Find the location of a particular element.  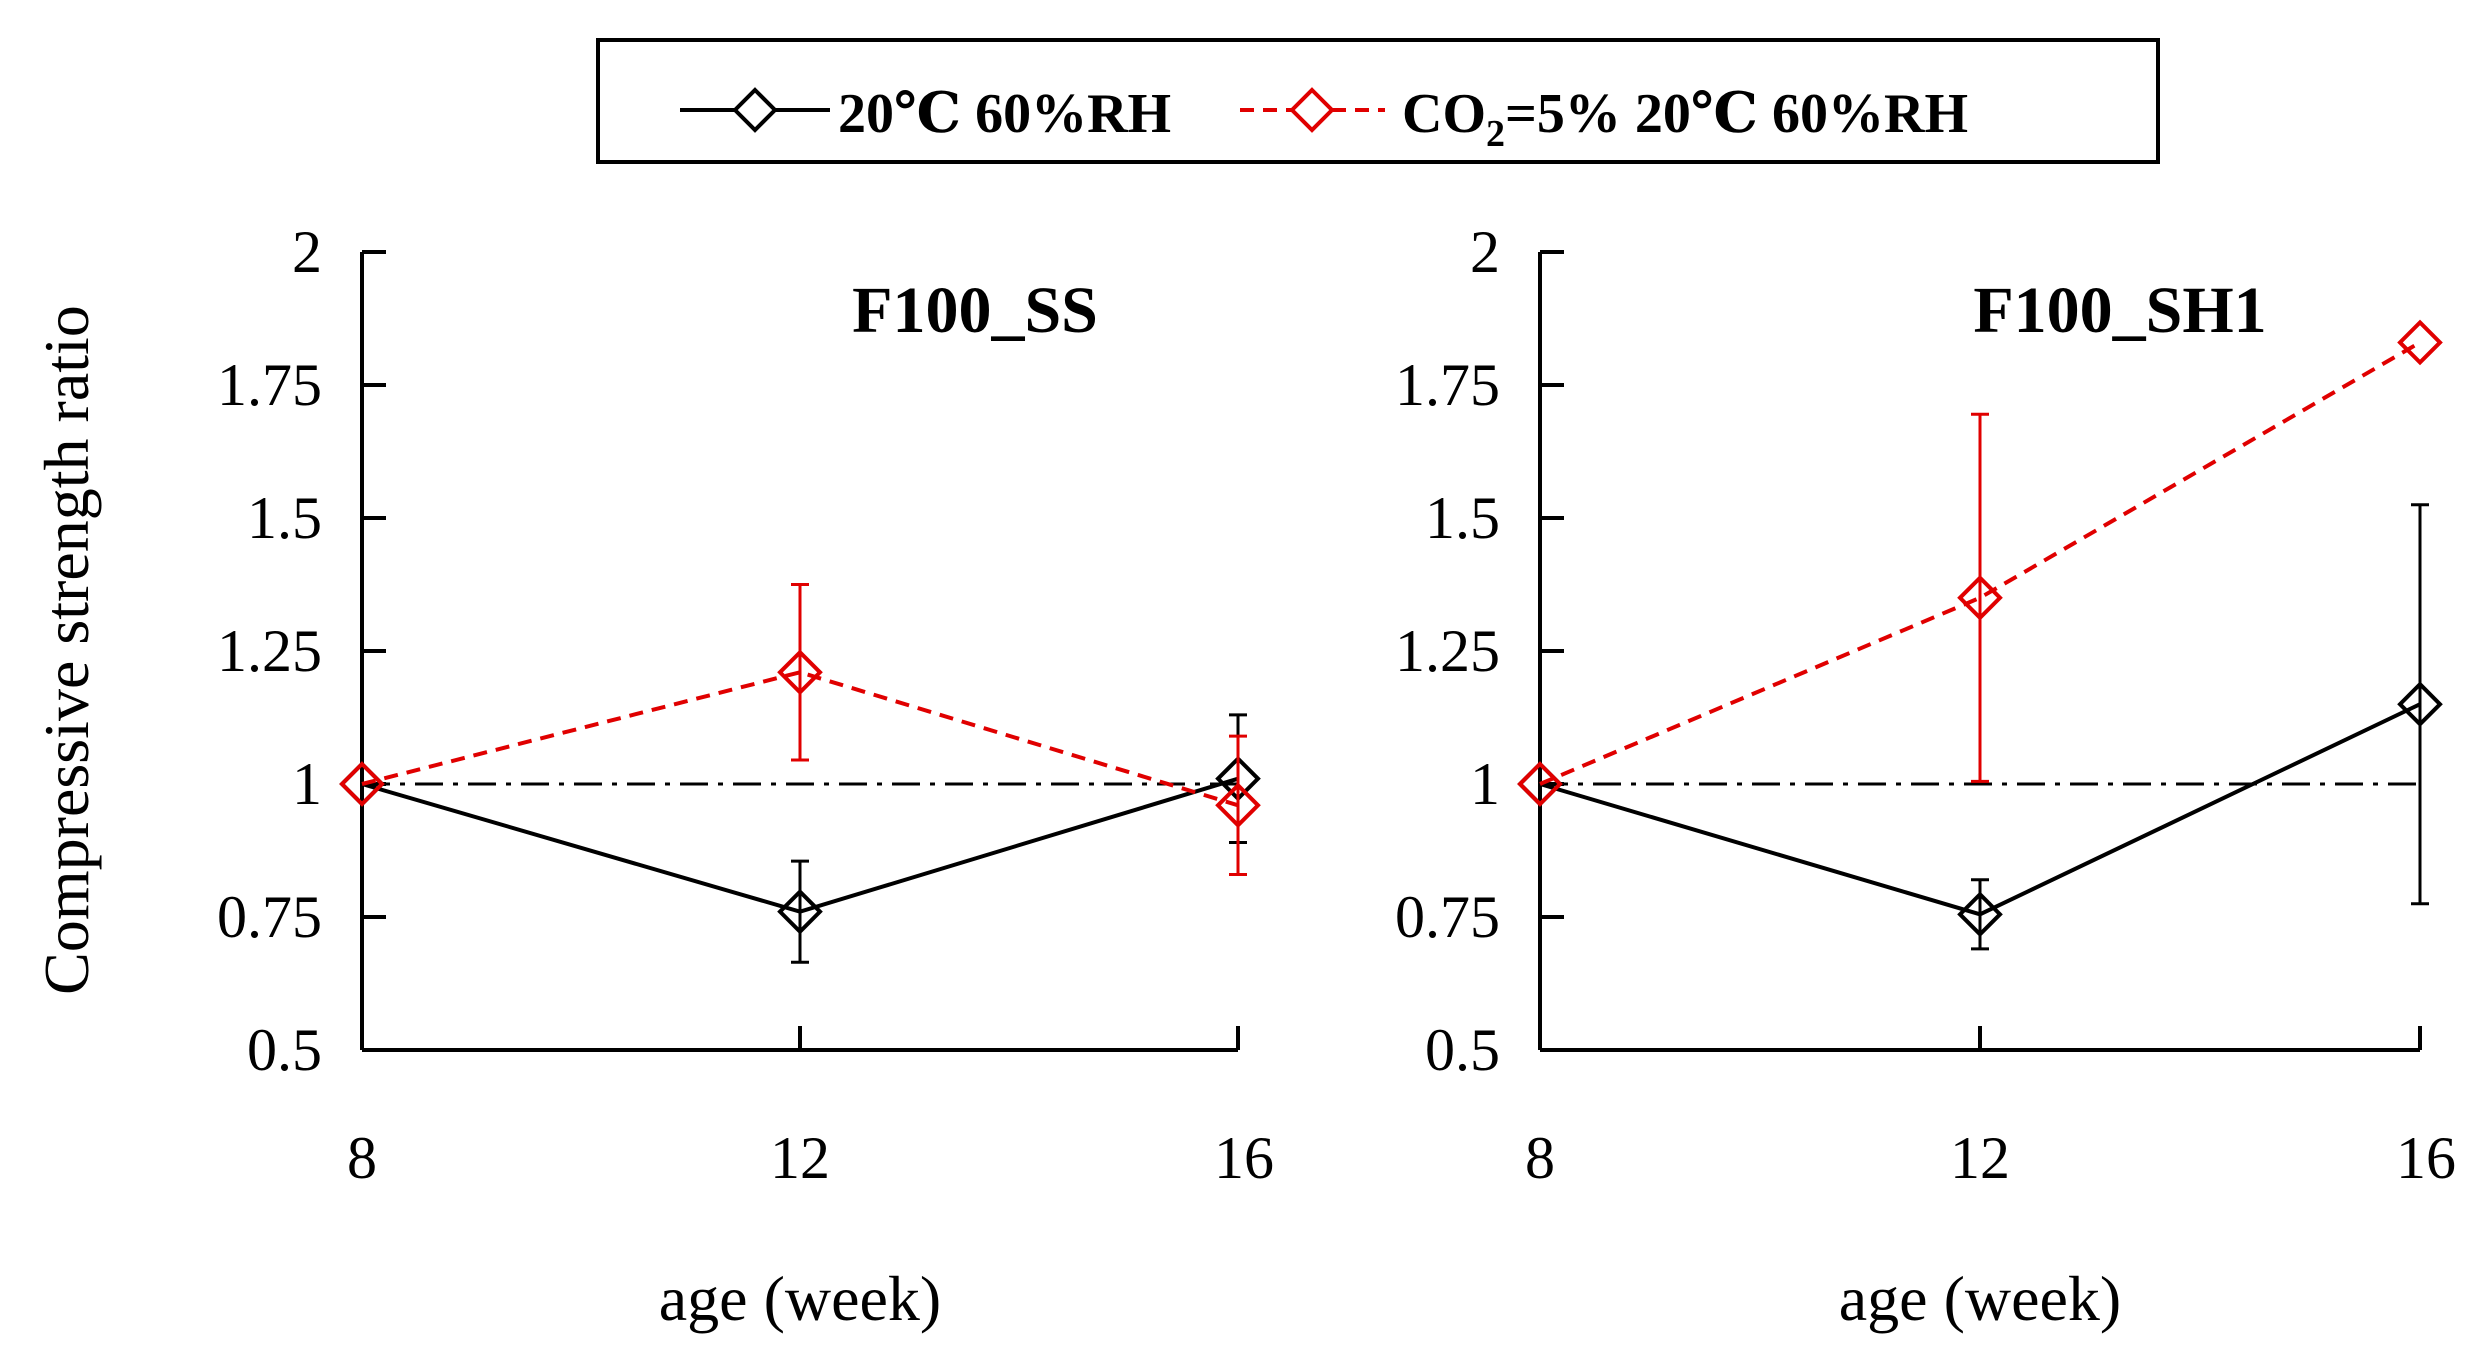

legend: 20℃ 60%RH CO2=5% 20℃ 60%RH is located at coordinates (1378, 101).